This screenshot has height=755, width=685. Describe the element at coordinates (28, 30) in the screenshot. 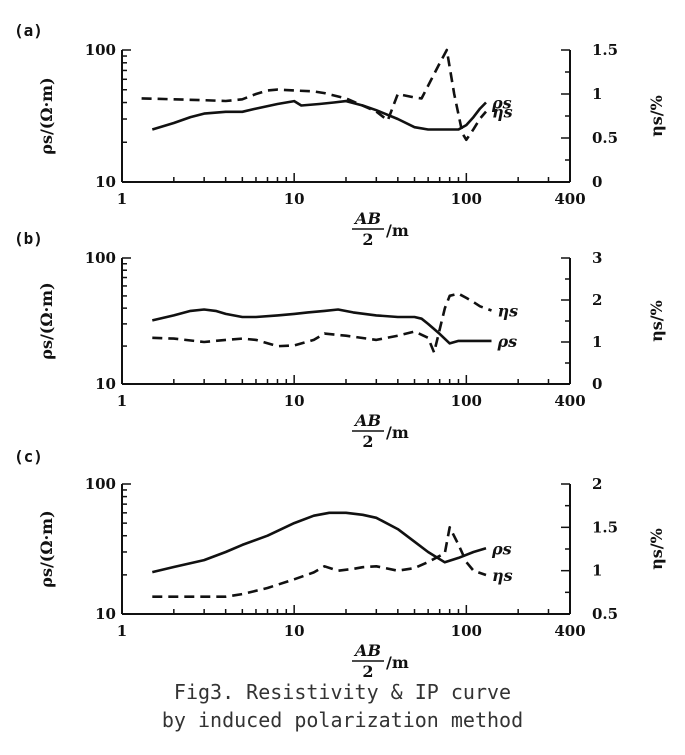

I see `panel-label: (a)` at that location.